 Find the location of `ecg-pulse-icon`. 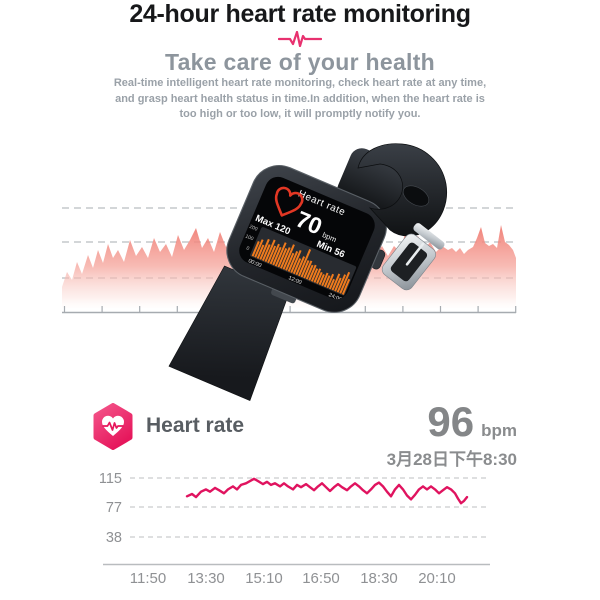

ecg-pulse-icon is located at coordinates (300, 39).